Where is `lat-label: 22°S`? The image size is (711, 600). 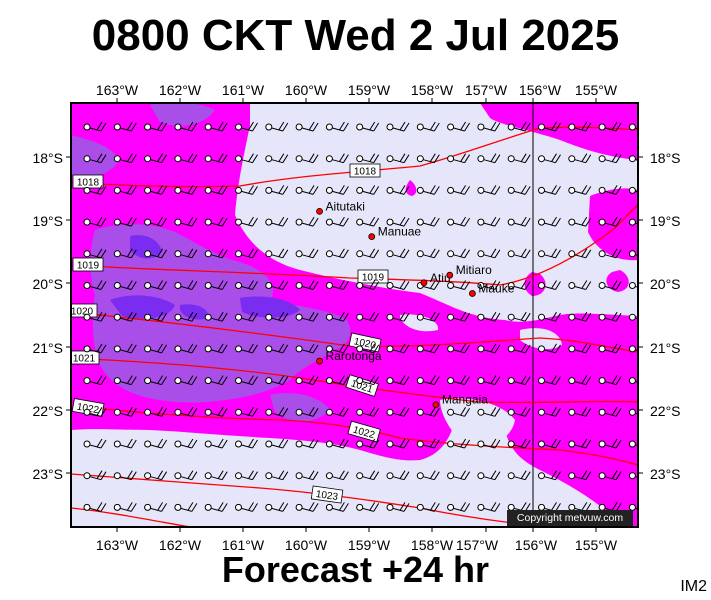 lat-label: 22°S is located at coordinates (665, 411).